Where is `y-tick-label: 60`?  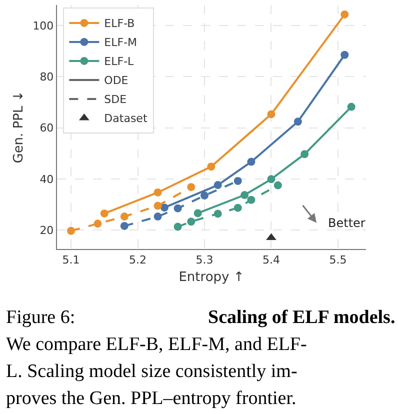 y-tick-label: 60 is located at coordinates (47, 128).